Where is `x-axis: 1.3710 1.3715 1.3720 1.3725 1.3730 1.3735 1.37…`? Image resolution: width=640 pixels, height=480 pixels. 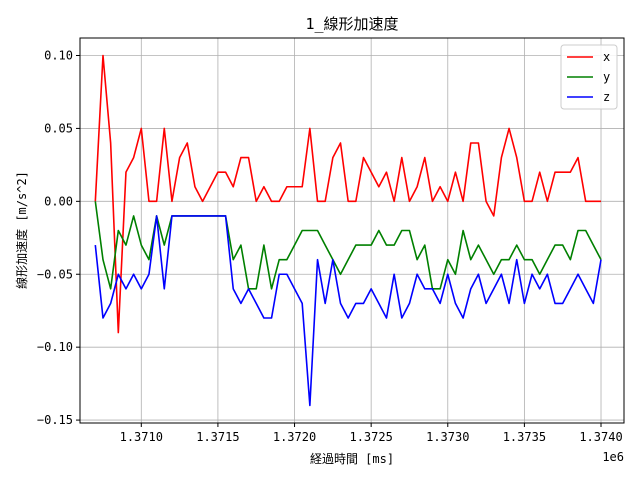 x-axis: 1.3710 1.3715 1.3720 1.3725 1.3730 1.3735 1.37… is located at coordinates (371, 433).